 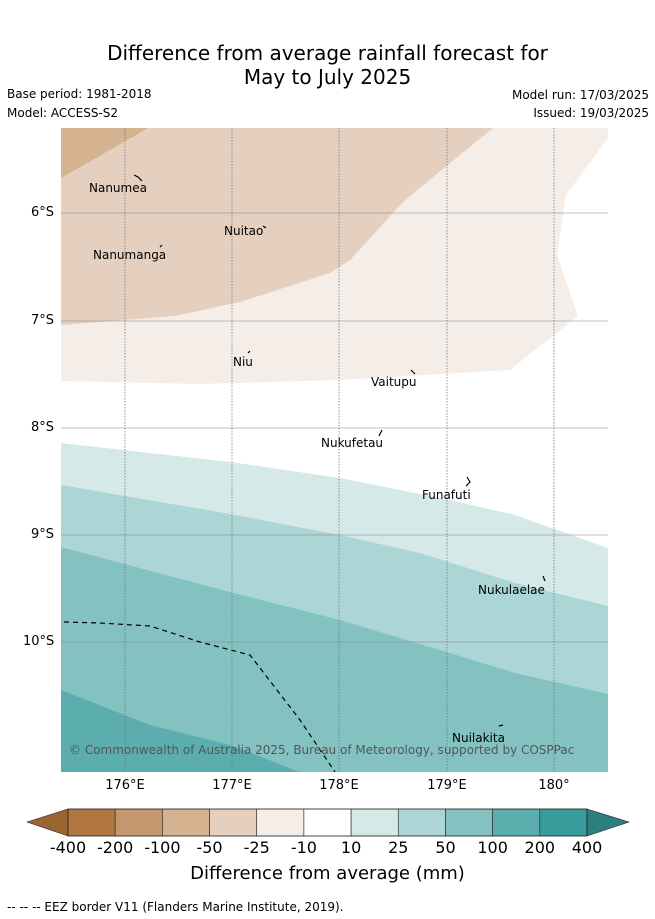 What do you see at coordinates (43, 427) in the screenshot?
I see `lat-label-8s: 8°S` at bounding box center [43, 427].